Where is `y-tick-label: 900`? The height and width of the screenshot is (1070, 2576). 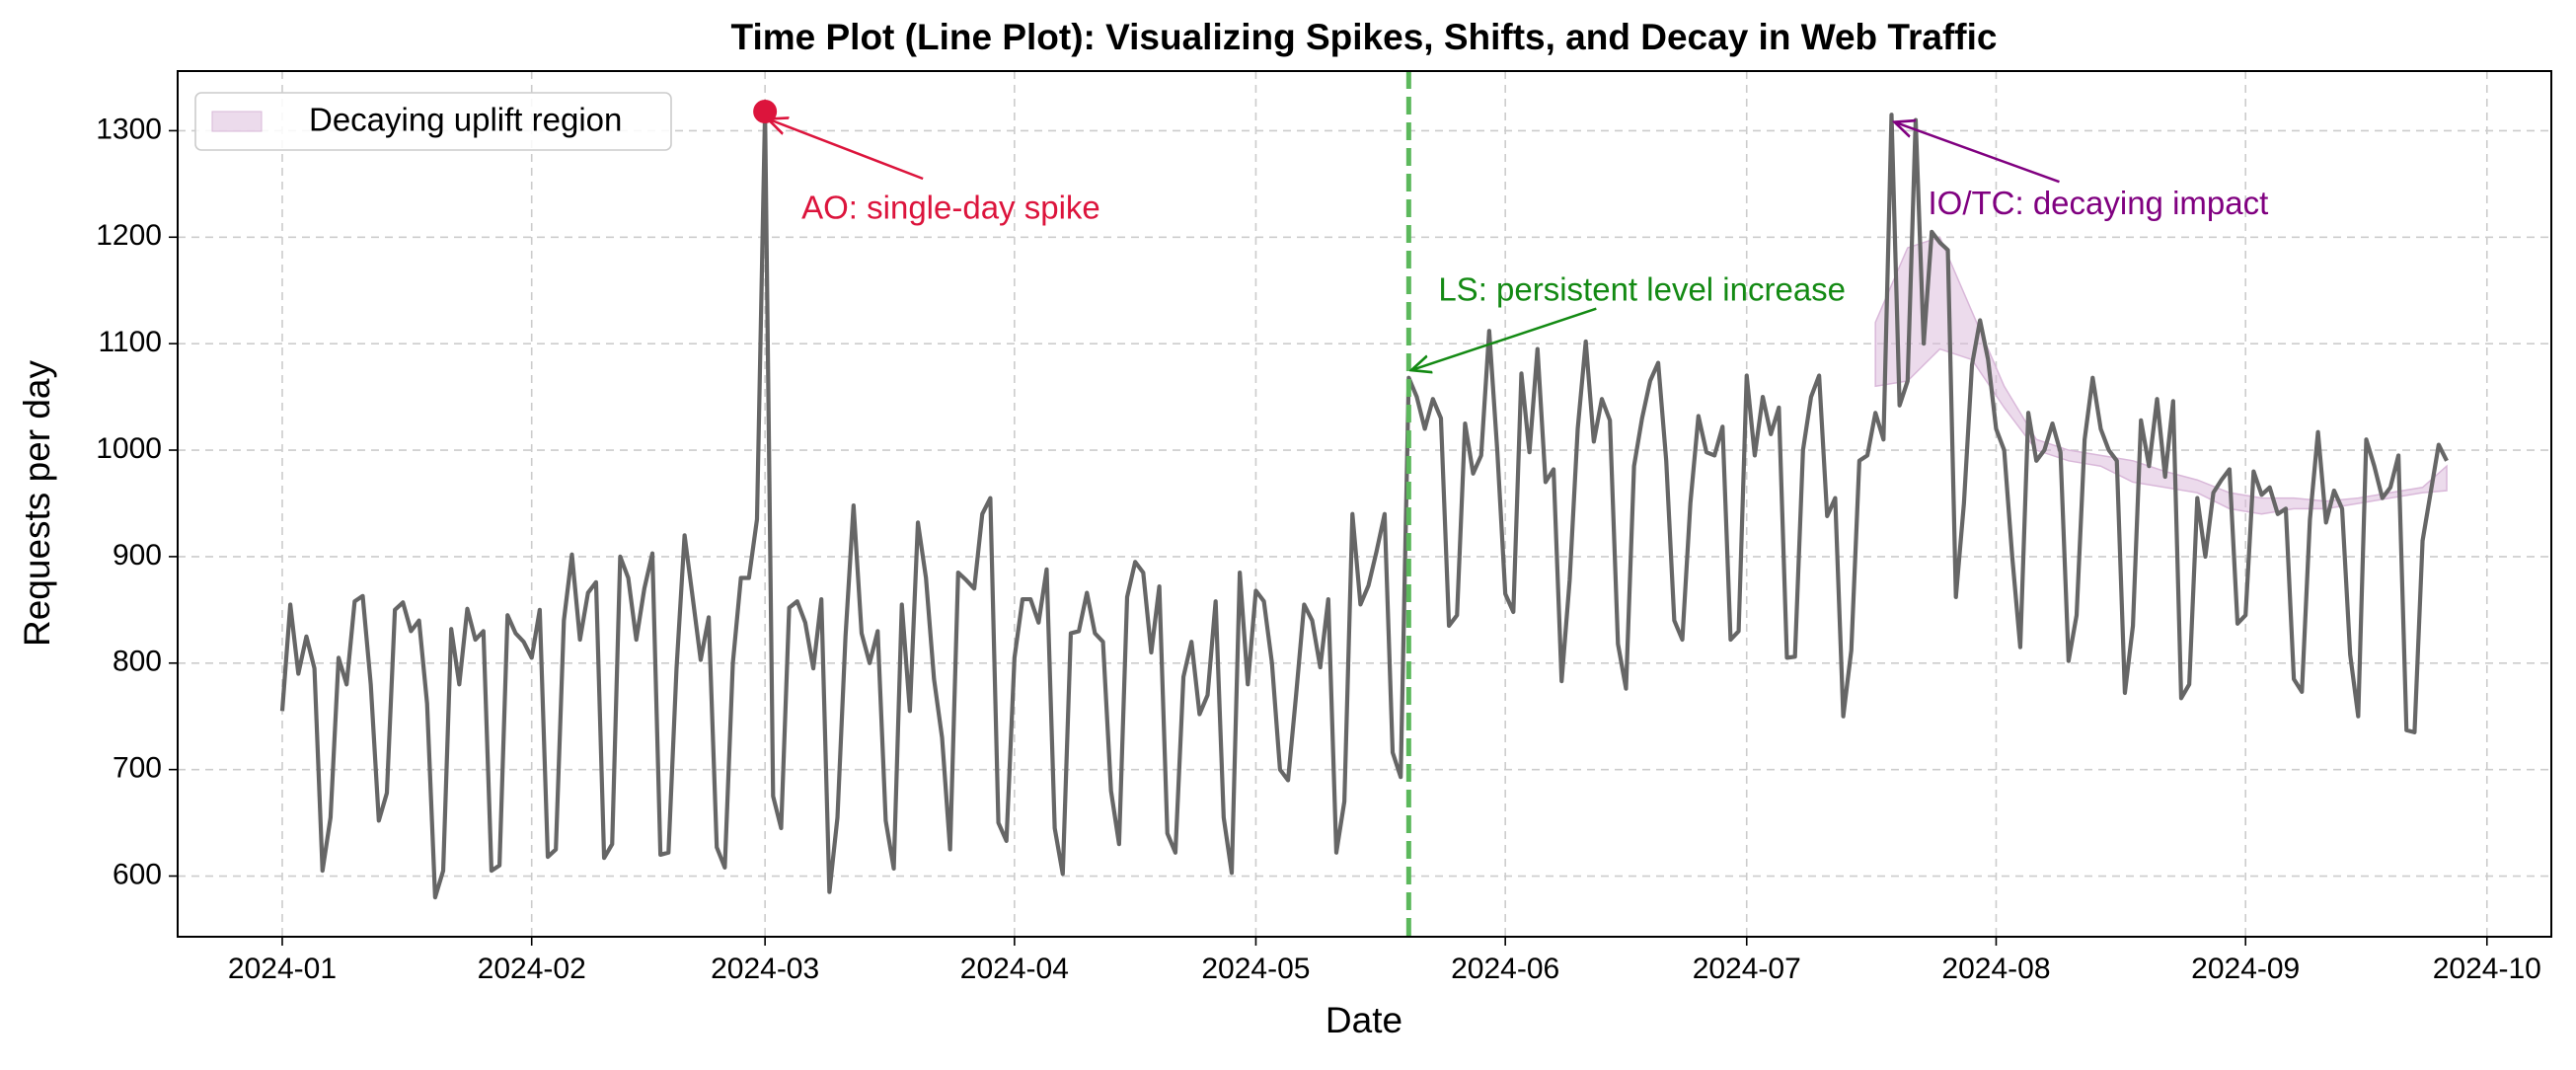
y-tick-label: 900 is located at coordinates (138, 555).